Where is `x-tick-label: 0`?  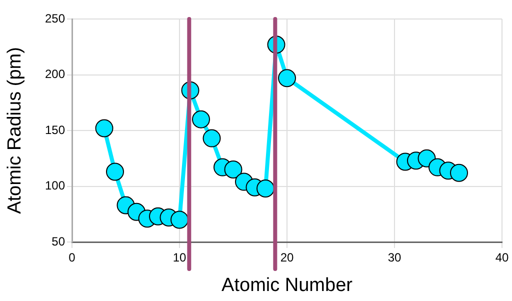
x-tick-label: 0 is located at coordinates (72, 257).